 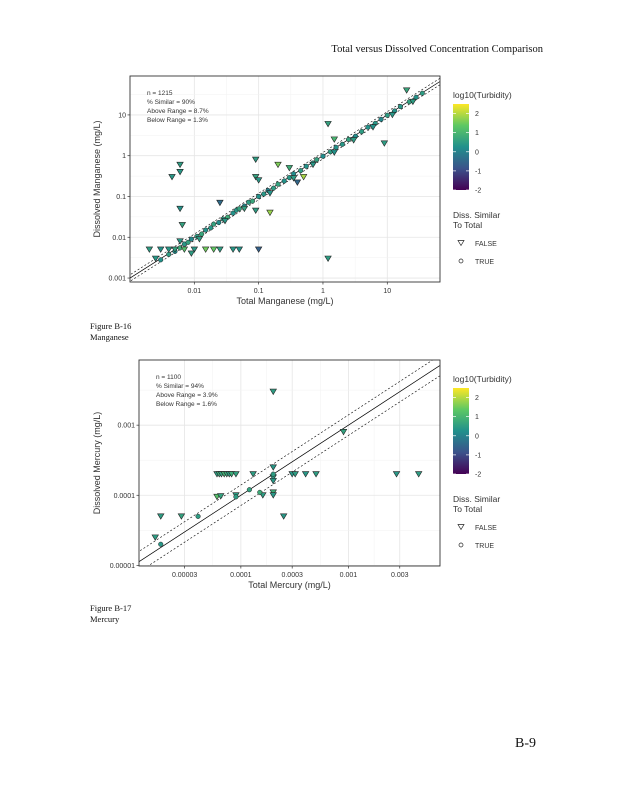 I want to click on x-axis-title: Total Manganese (mg/L), so click(x=284, y=301).